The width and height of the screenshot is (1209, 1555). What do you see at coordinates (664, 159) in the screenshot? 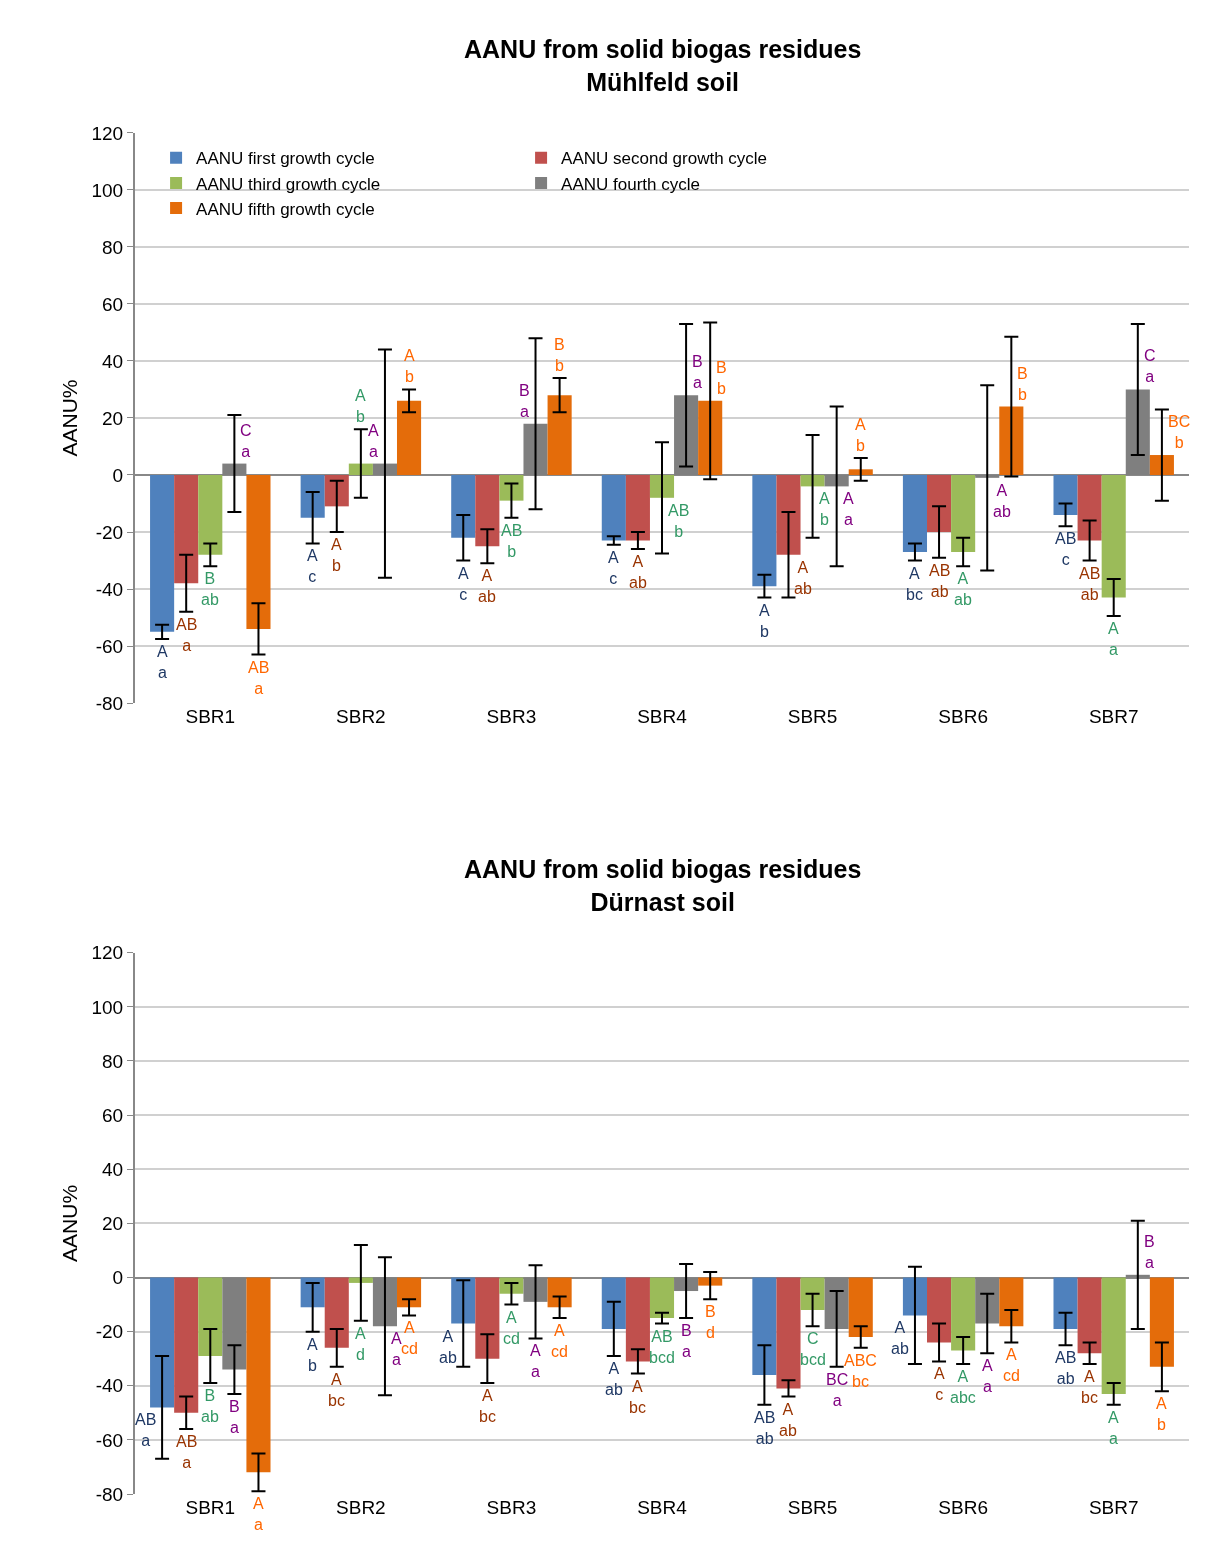
I see `legend-label: AANU second growth cycle` at bounding box center [664, 159].